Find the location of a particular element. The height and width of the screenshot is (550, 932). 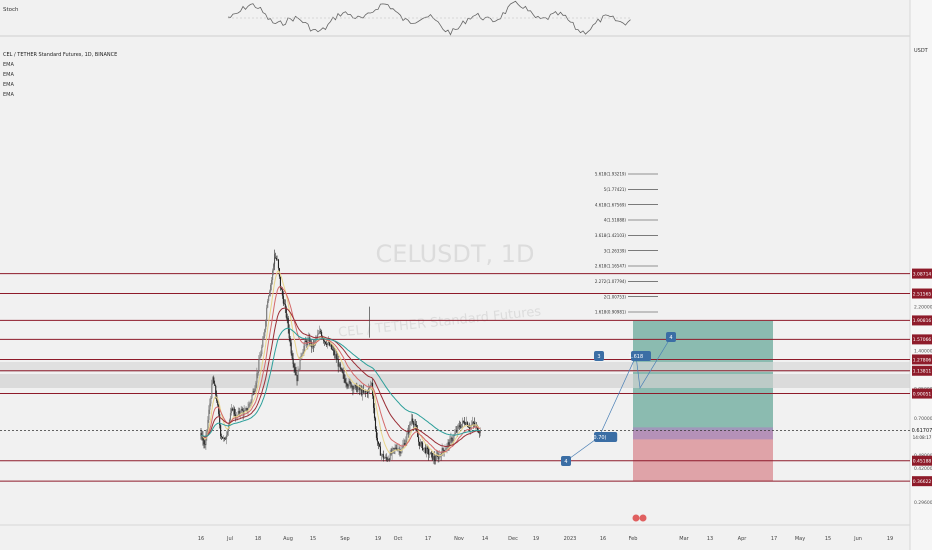

y-tick-label: 1.40000 is located at coordinates (923, 352).